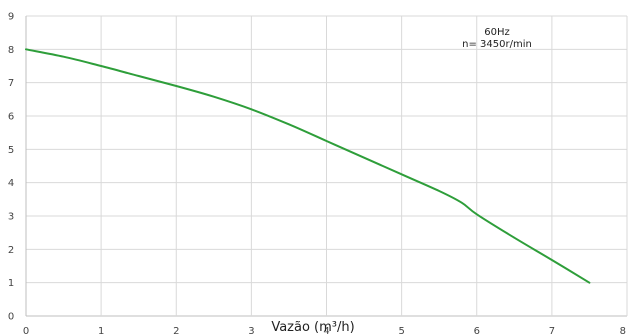 The width and height of the screenshot is (628, 335). I want to click on y-tick-labels: 0 1 2 3 4 5 6 7 8 9, so click(11, 167).